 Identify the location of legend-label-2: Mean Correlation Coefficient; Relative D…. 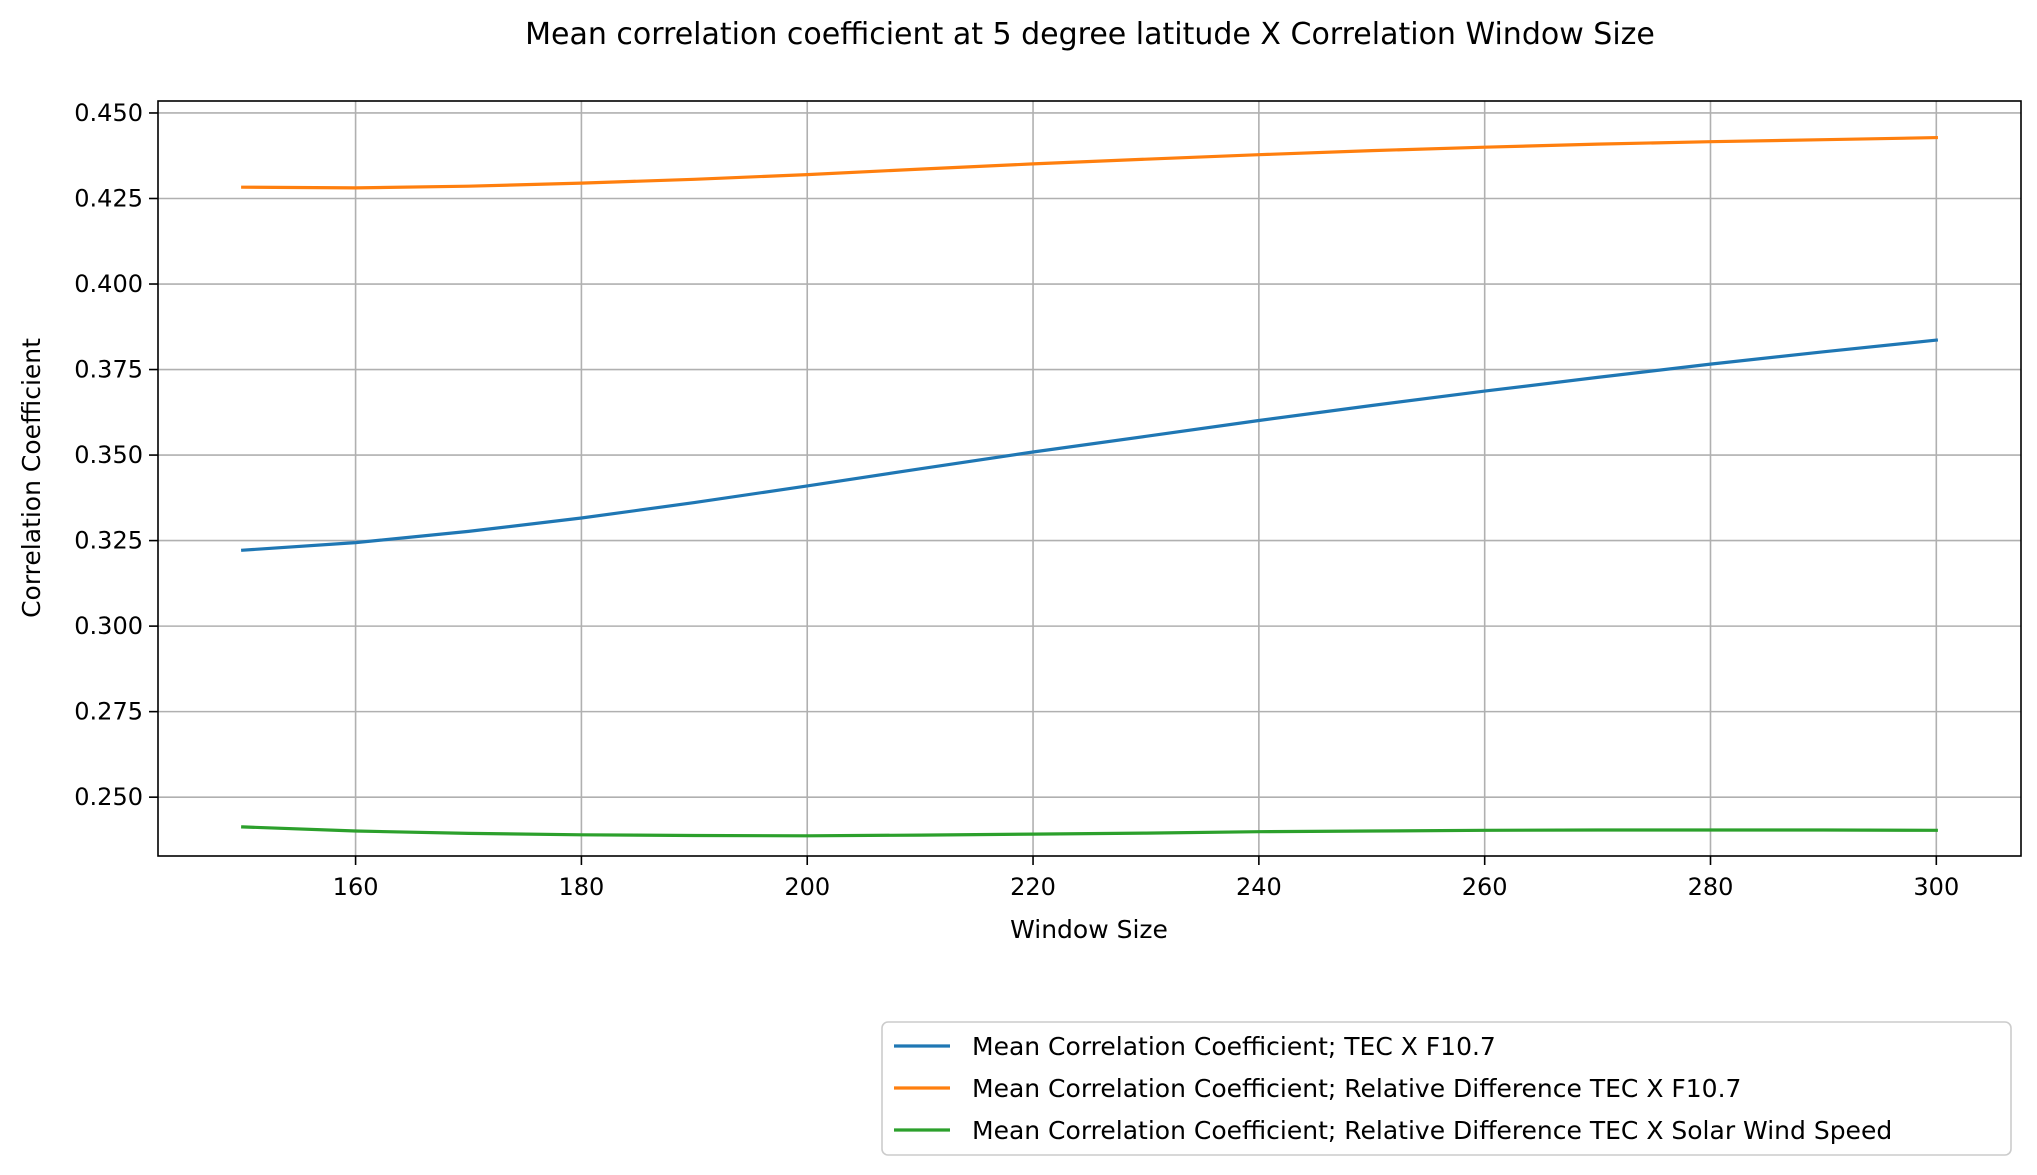
(1356, 1088).